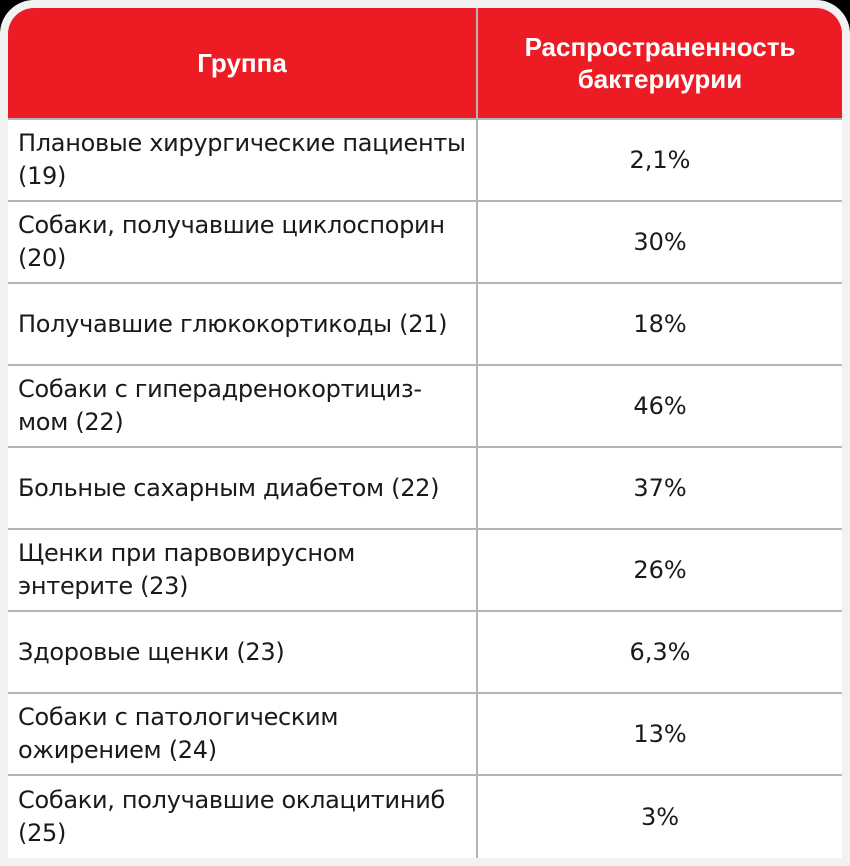 The height and width of the screenshot is (866, 850). Describe the element at coordinates (243, 570) in the screenshot. I see `cell-group: Щенки при парвовирусном энтерите (23)` at that location.